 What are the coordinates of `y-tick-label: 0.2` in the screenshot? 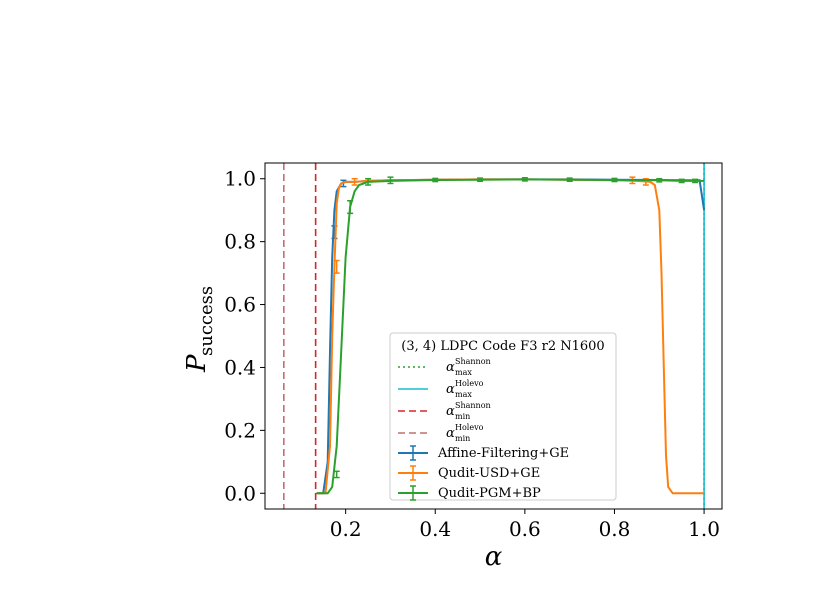 It's located at (240, 430).